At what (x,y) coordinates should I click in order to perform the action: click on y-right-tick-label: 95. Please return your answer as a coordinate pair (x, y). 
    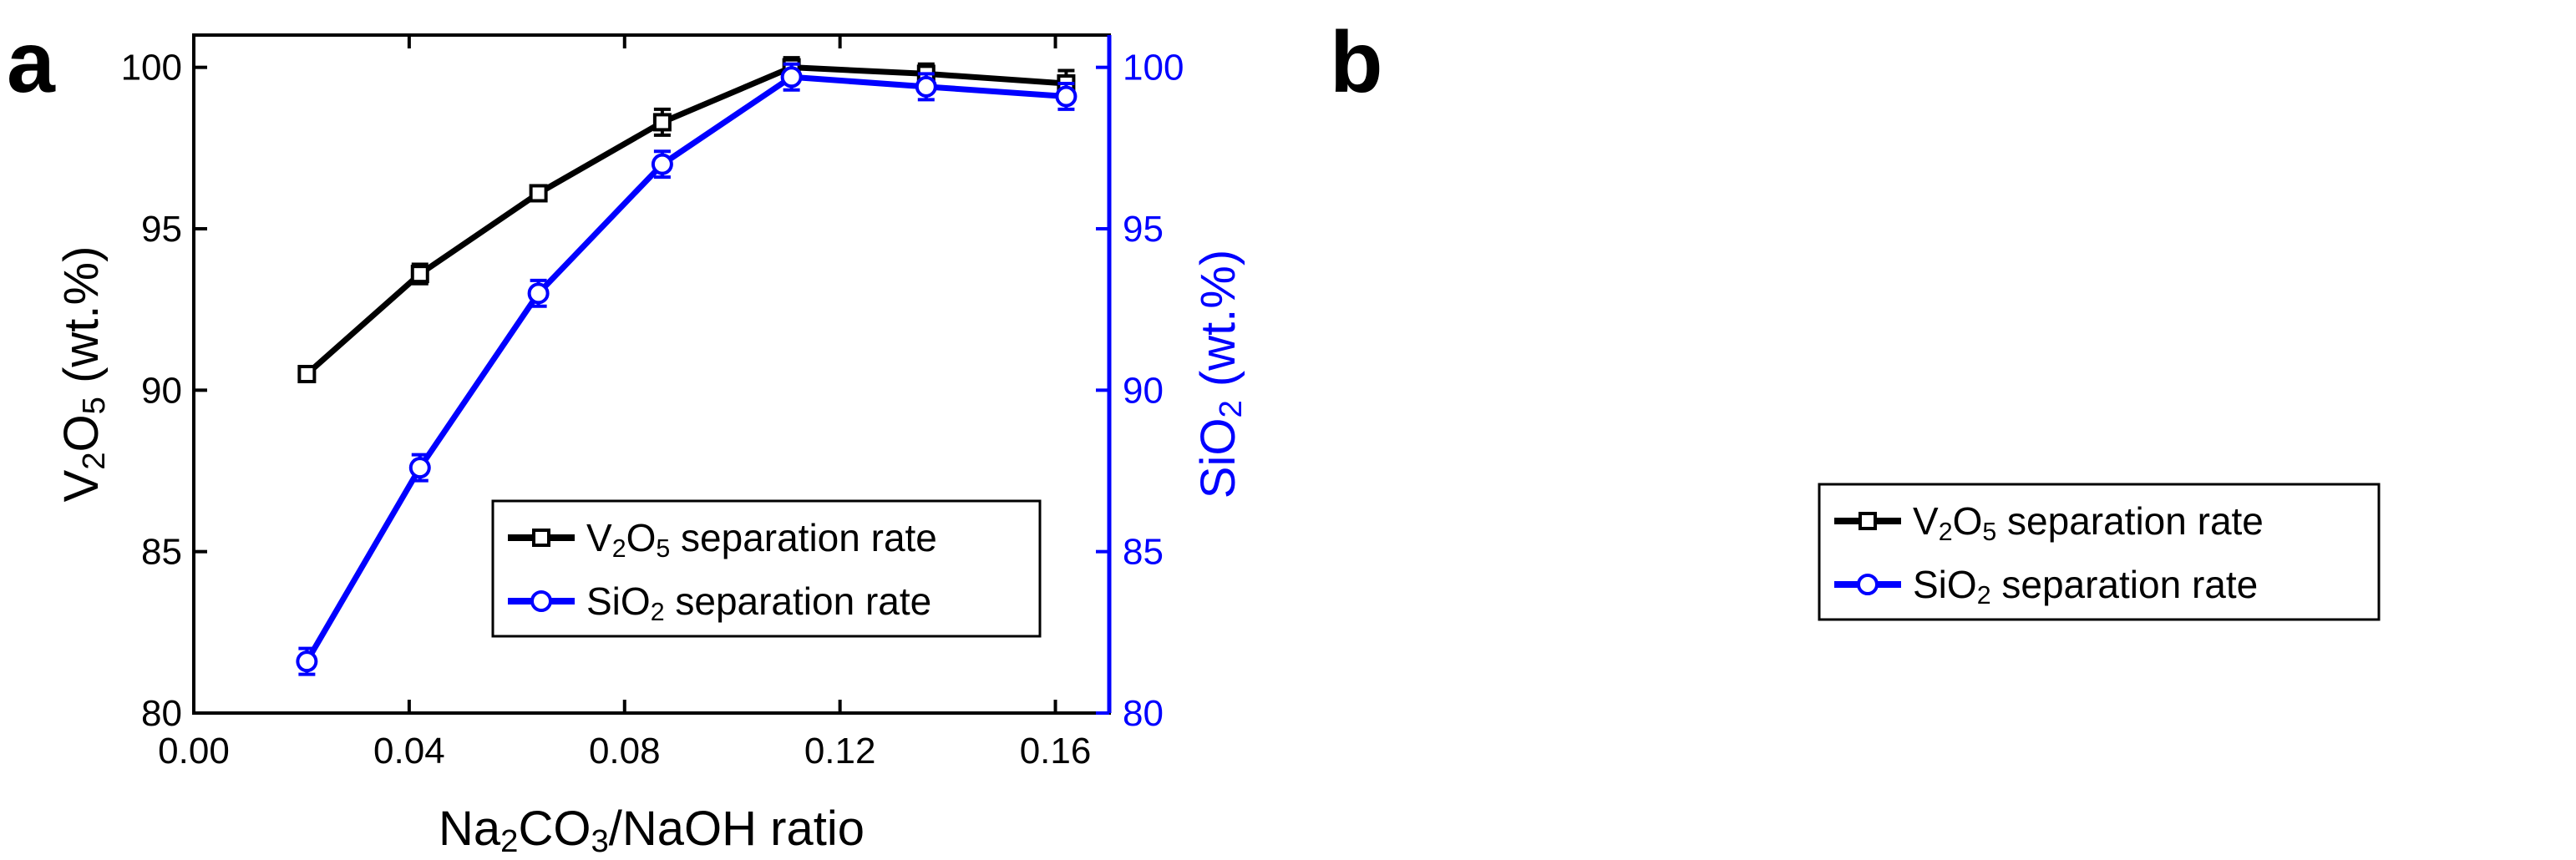
    Looking at the image, I should click on (1143, 229).